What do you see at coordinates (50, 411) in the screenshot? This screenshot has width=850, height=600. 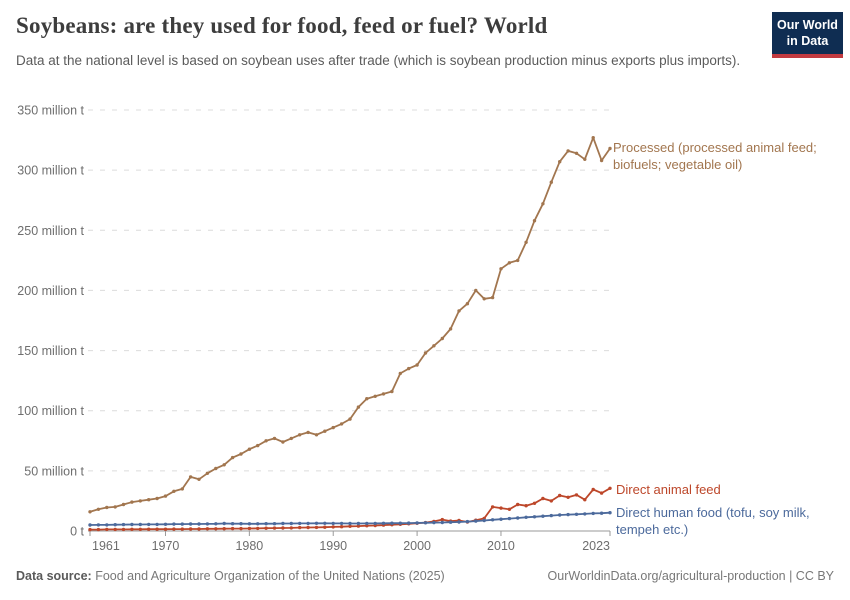 I see `y-axis-tick-label: 100 million t` at bounding box center [50, 411].